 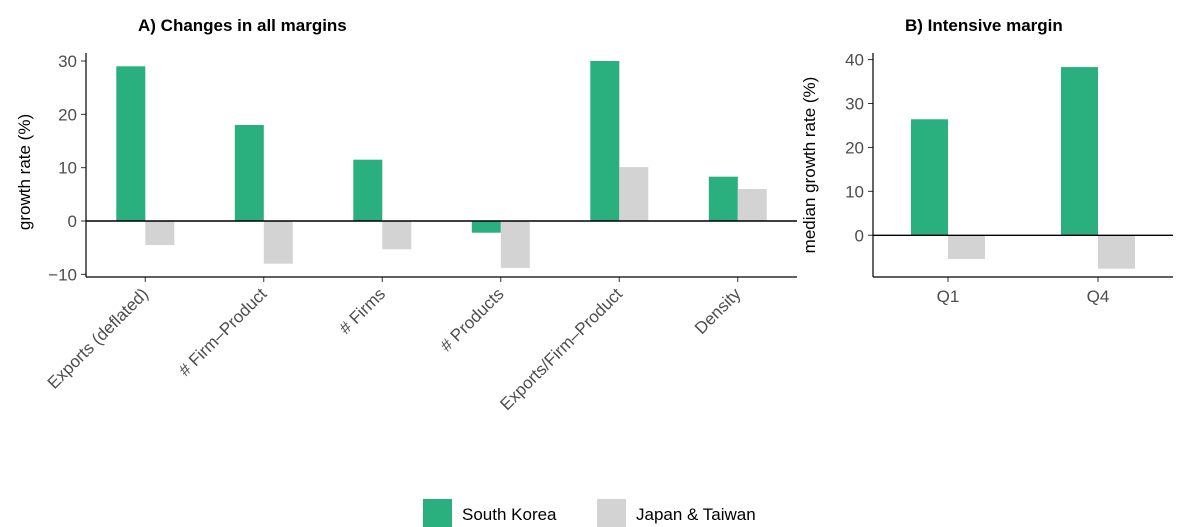 What do you see at coordinates (242, 25) in the screenshot?
I see `panel-a-title: A) Changes in all margins` at bounding box center [242, 25].